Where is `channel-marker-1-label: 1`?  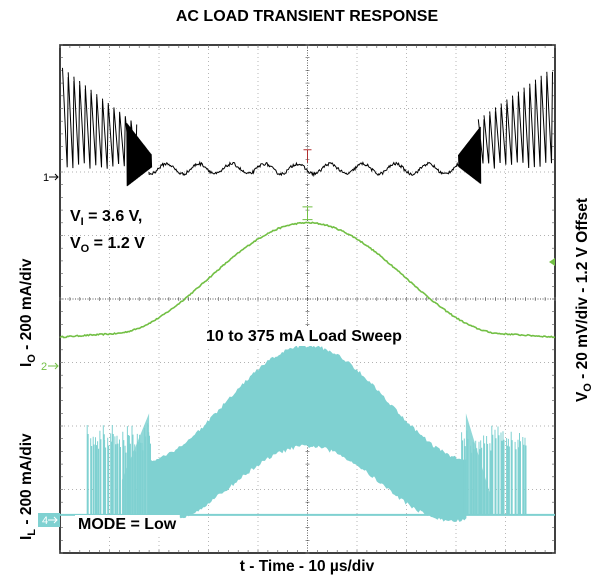
channel-marker-1-label: 1 is located at coordinates (46, 178).